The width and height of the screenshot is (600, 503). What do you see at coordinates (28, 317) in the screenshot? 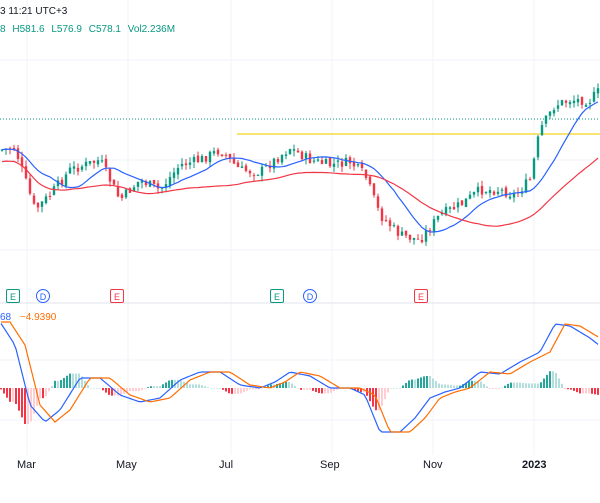
I see `macd-legend: 68 −4.9390` at bounding box center [28, 317].